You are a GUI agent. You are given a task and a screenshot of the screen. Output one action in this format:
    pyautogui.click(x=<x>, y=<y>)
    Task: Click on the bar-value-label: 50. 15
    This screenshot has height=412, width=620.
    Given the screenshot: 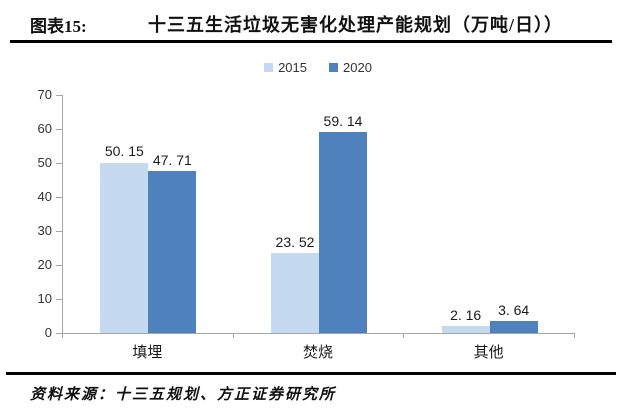 What is the action you would take?
    pyautogui.click(x=124, y=151)
    